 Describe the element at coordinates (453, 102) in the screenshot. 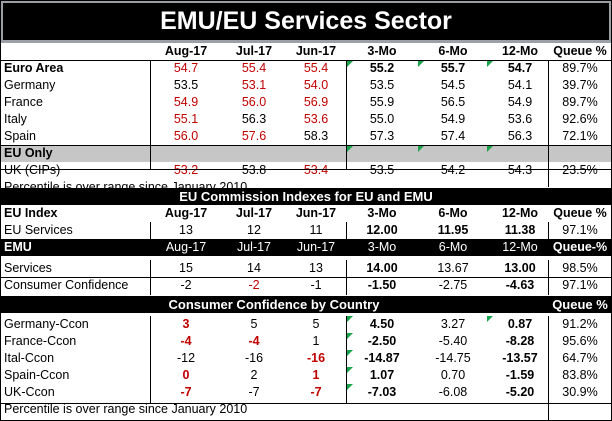

I see `cell: 56.5` at that location.